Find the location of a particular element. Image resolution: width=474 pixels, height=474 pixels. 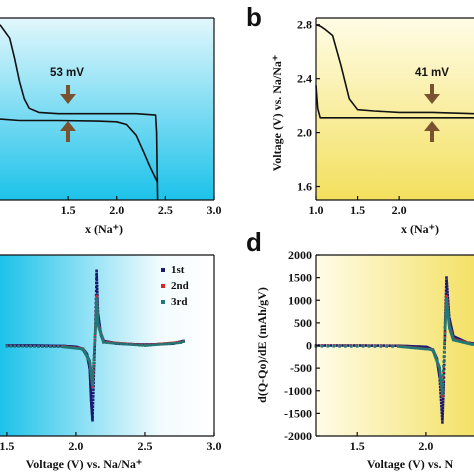

panel-d-ytick-label: -1000 is located at coordinates (298, 391).